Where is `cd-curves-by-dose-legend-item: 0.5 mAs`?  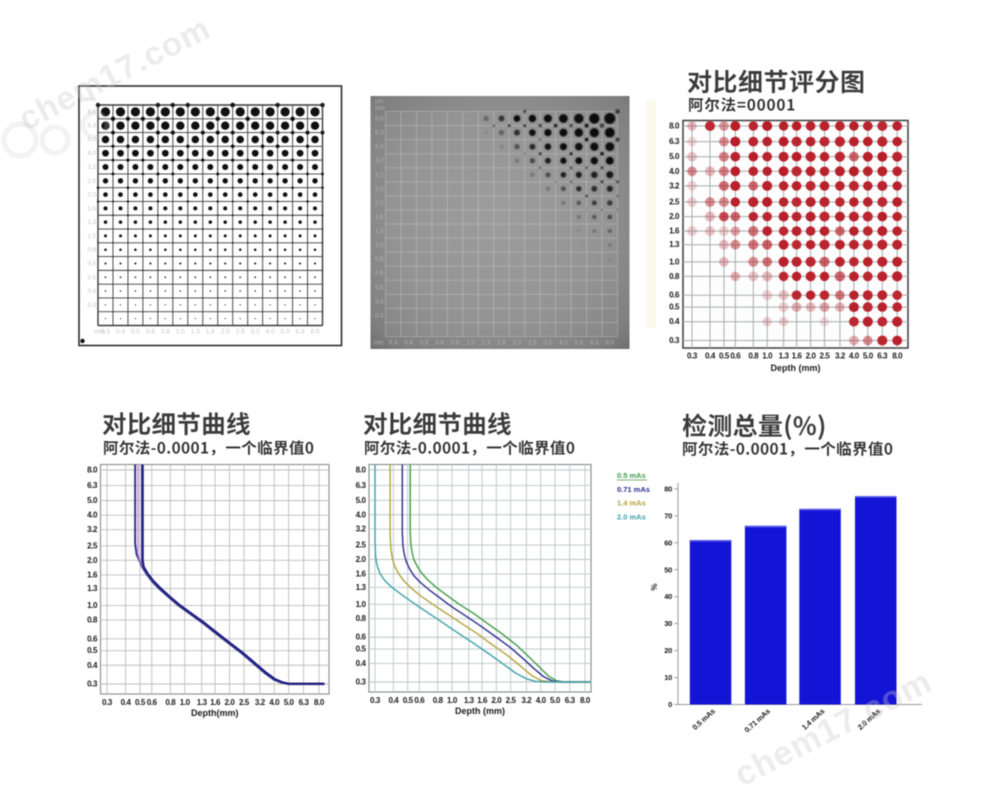
cd-curves-by-dose-legend-item: 0.5 mAs is located at coordinates (631, 475).